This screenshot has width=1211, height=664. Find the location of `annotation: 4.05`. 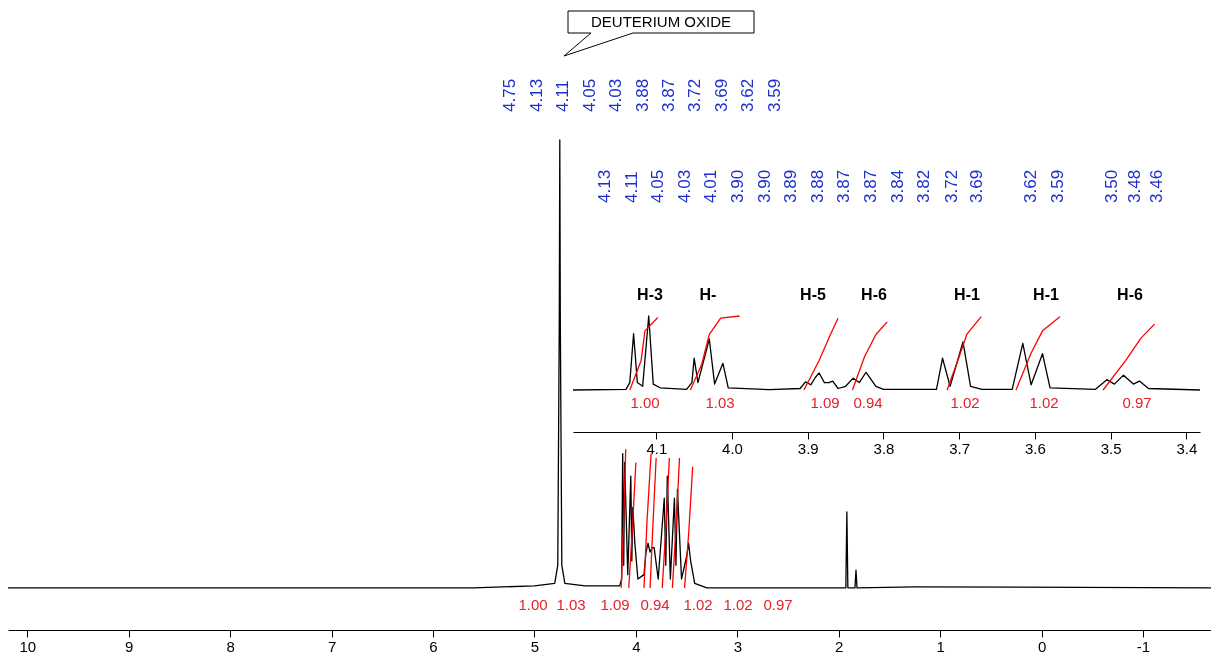

annotation: 4.05 is located at coordinates (658, 186).